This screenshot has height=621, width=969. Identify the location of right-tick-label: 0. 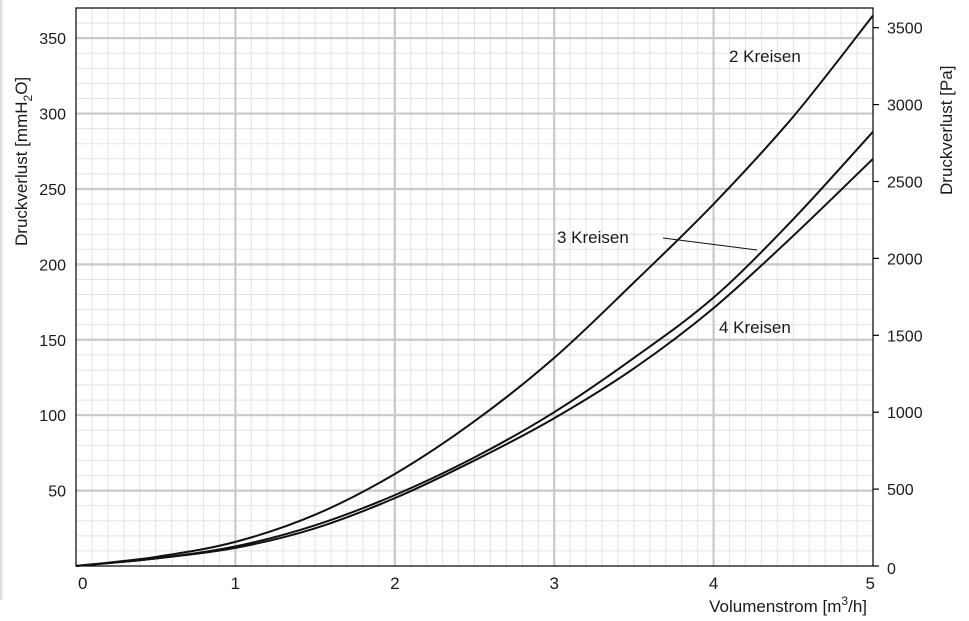
(891, 569).